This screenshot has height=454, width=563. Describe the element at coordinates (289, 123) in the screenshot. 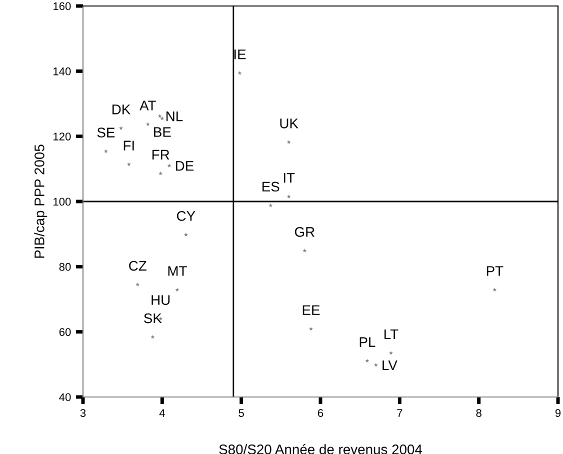

I see `annotation: UK` at that location.